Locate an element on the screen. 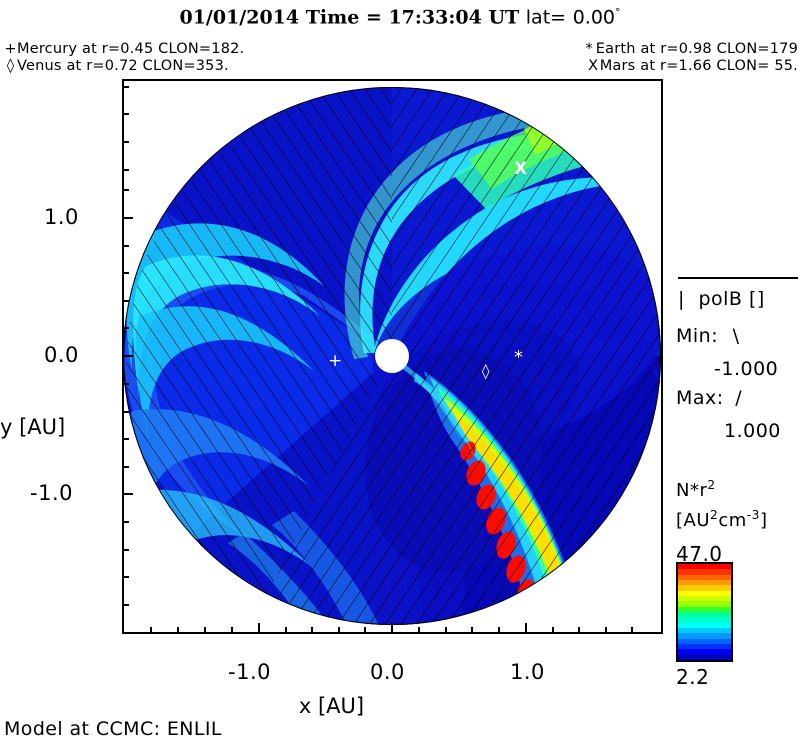  units-open: [AU is located at coordinates (693, 520).